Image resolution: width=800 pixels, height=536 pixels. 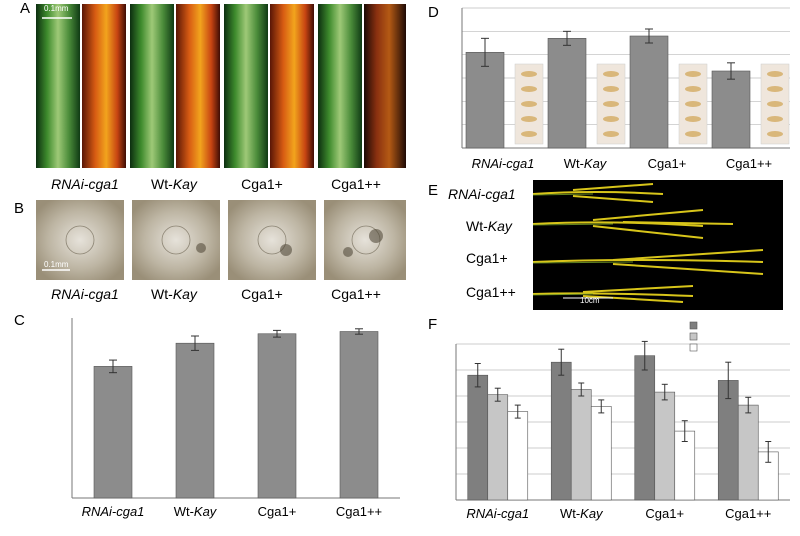 I want to click on panel-letter-e: E, so click(x=433, y=190).